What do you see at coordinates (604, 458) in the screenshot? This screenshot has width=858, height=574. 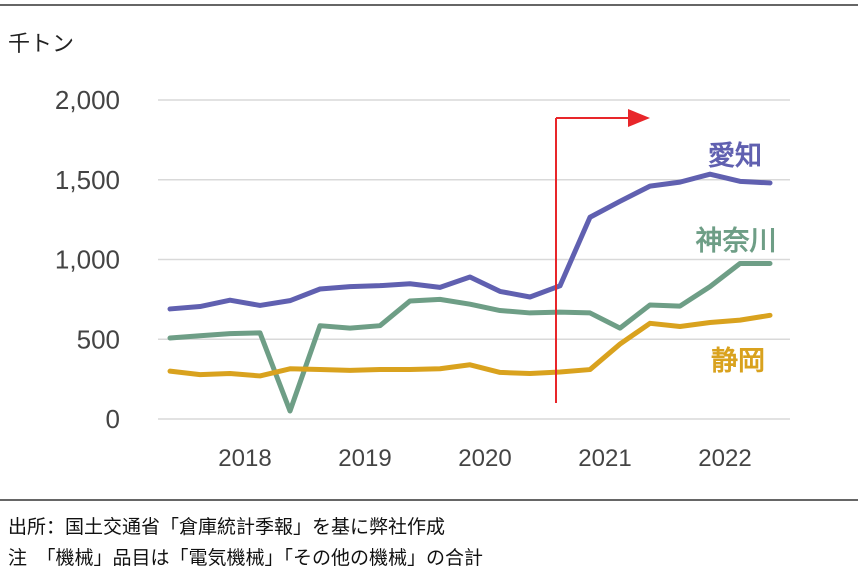 I see `x-tick-label: 2021` at bounding box center [604, 458].